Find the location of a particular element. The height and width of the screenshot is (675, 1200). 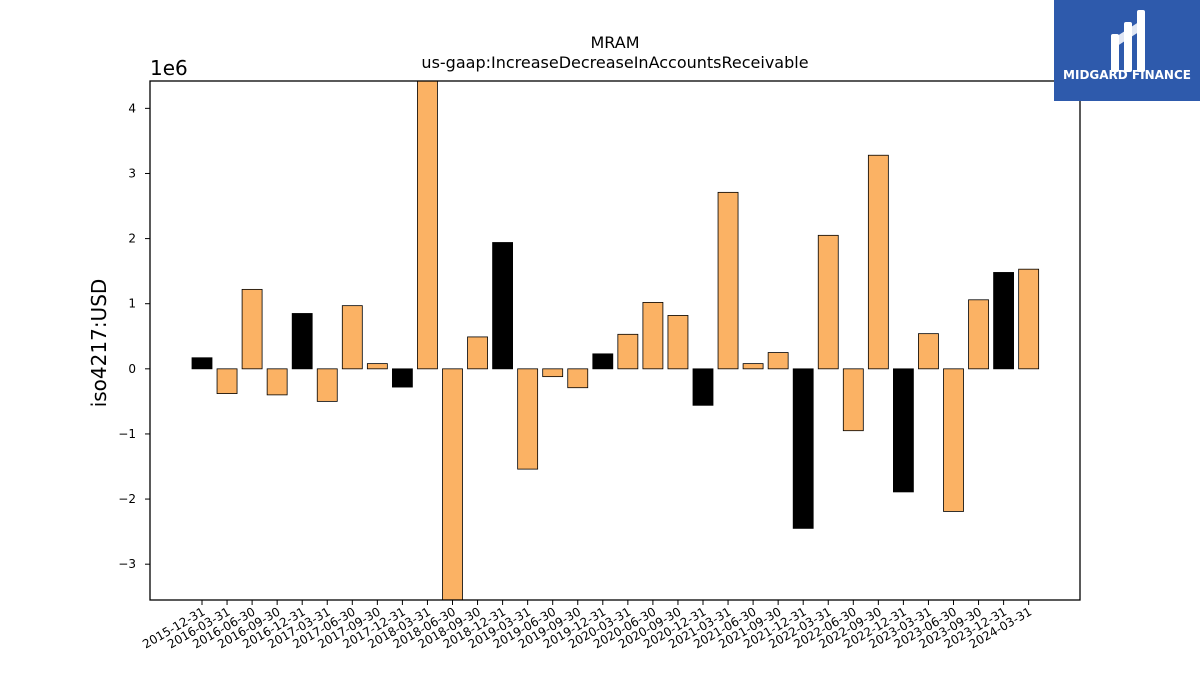

y-ticks-group: −3 −2 −1 0 1 2 3 4 is located at coordinates (134, 336).